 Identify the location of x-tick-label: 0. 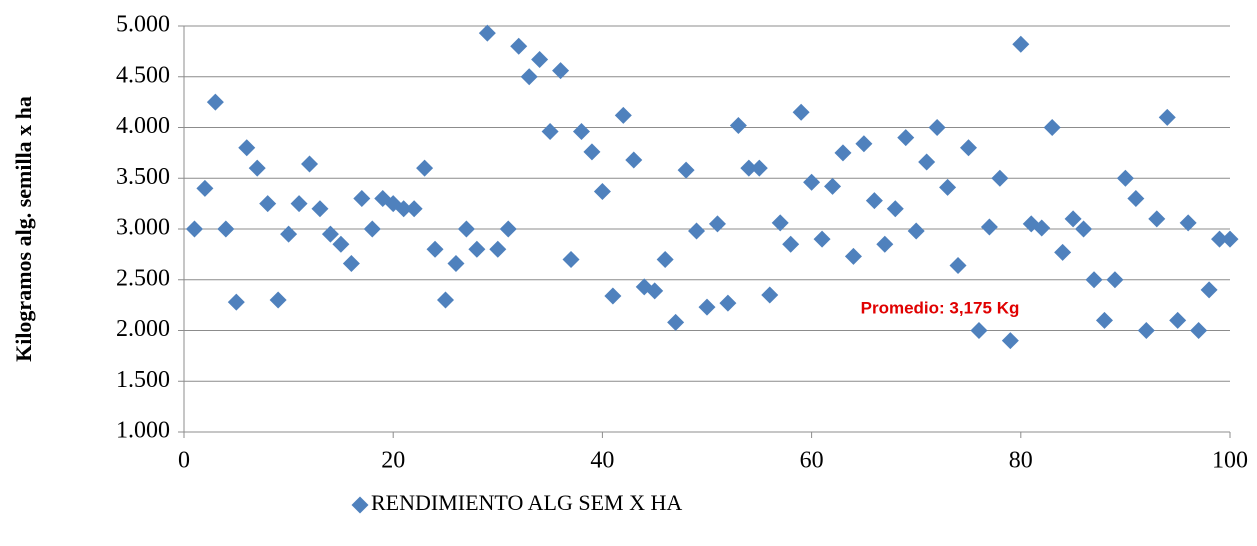
(184, 461).